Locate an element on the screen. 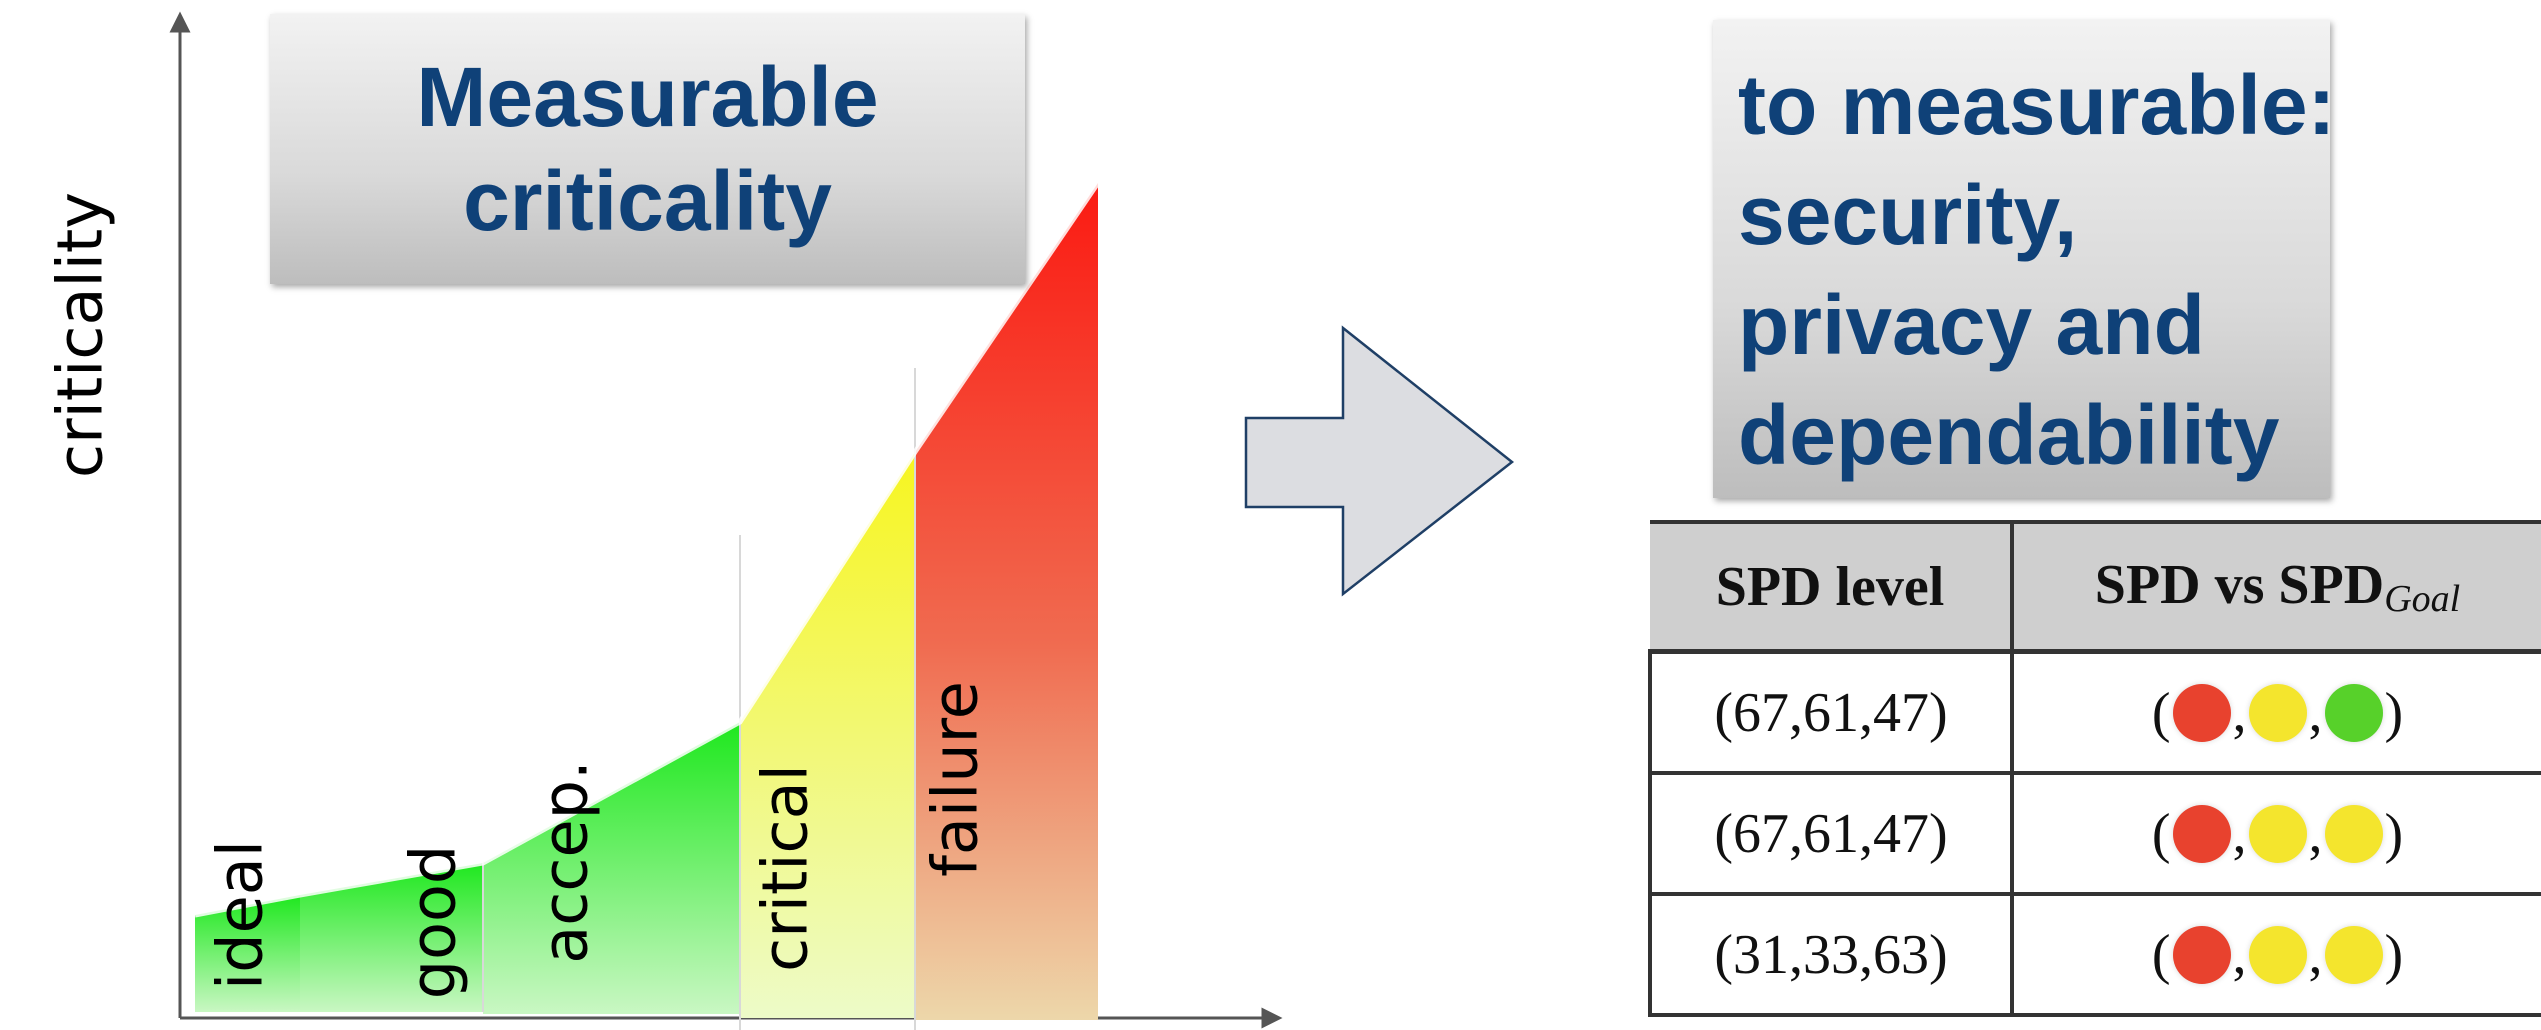 The image size is (2541, 1030). header-spd-level: SPD level is located at coordinates (1832, 587).